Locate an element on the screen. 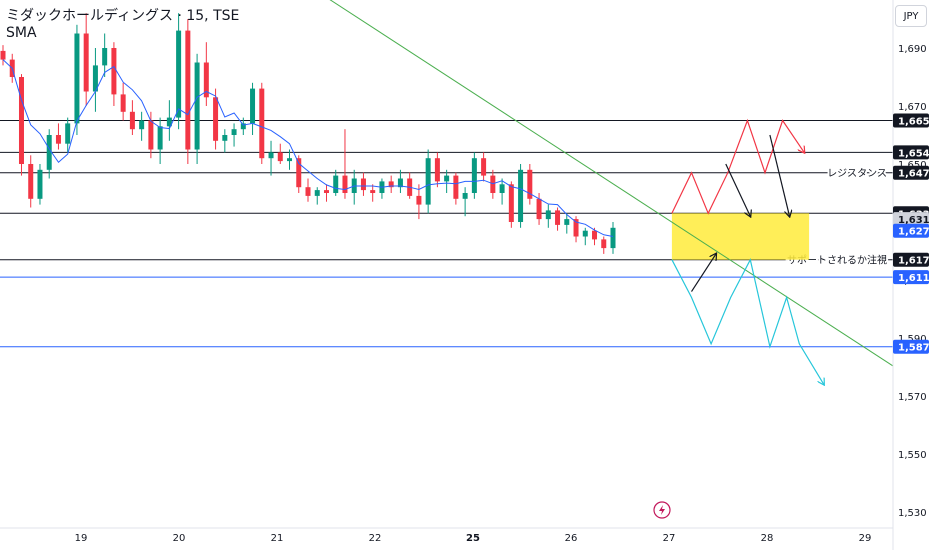  time-axis: 19 20 21 22 25 26 27 28 29 is located at coordinates (446, 535).